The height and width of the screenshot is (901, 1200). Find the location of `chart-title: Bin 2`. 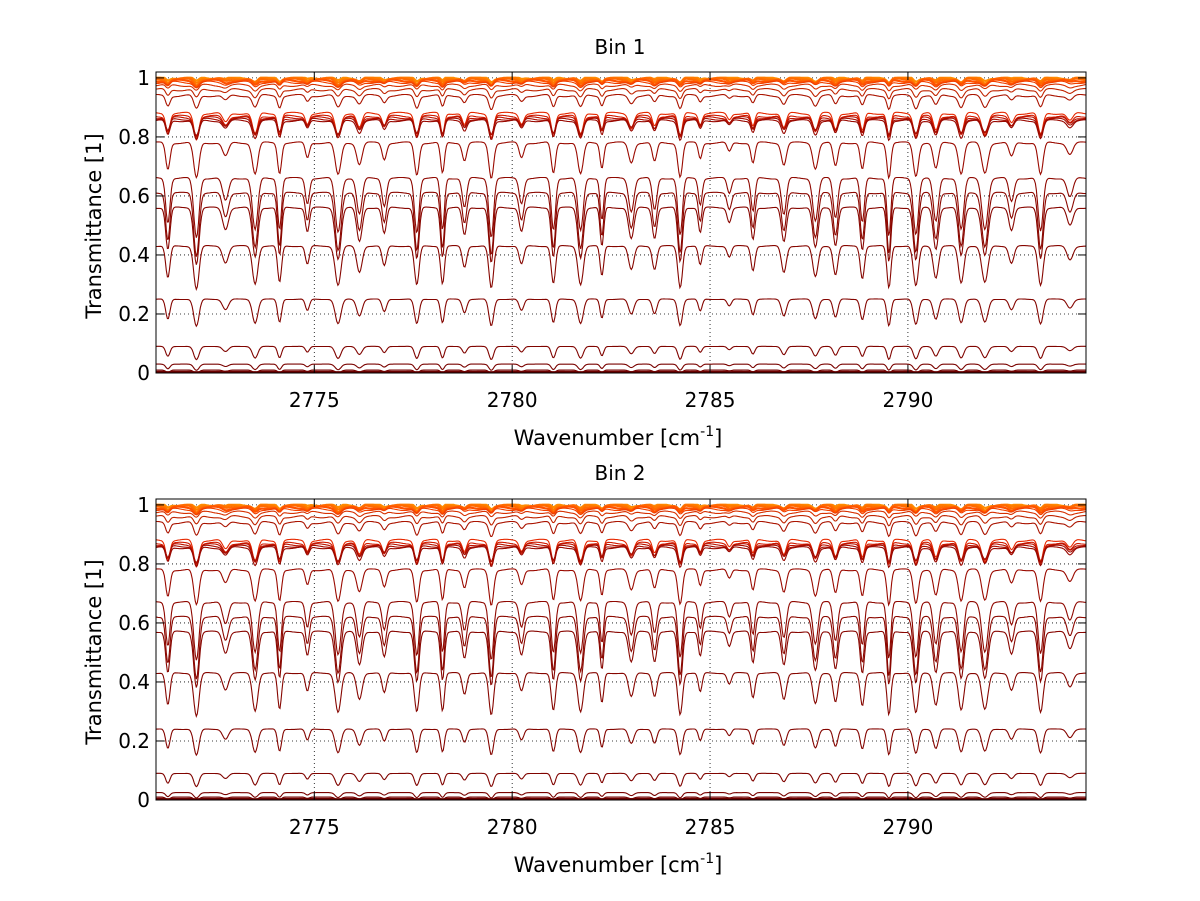

chart-title: Bin 2 is located at coordinates (619, 473).